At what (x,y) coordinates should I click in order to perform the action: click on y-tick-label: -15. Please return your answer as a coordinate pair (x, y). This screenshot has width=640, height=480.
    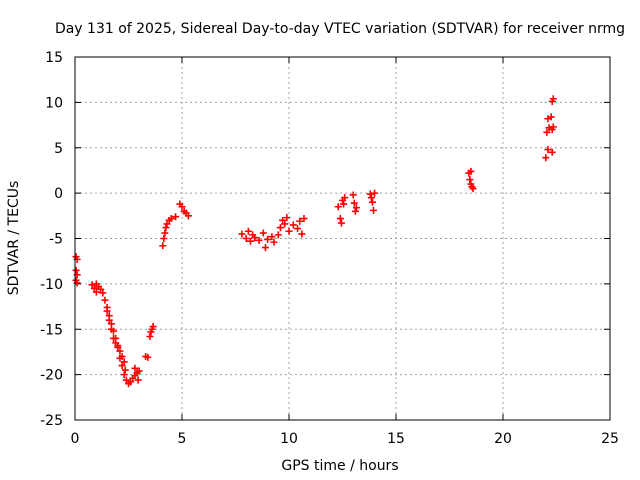
    Looking at the image, I should click on (51, 330).